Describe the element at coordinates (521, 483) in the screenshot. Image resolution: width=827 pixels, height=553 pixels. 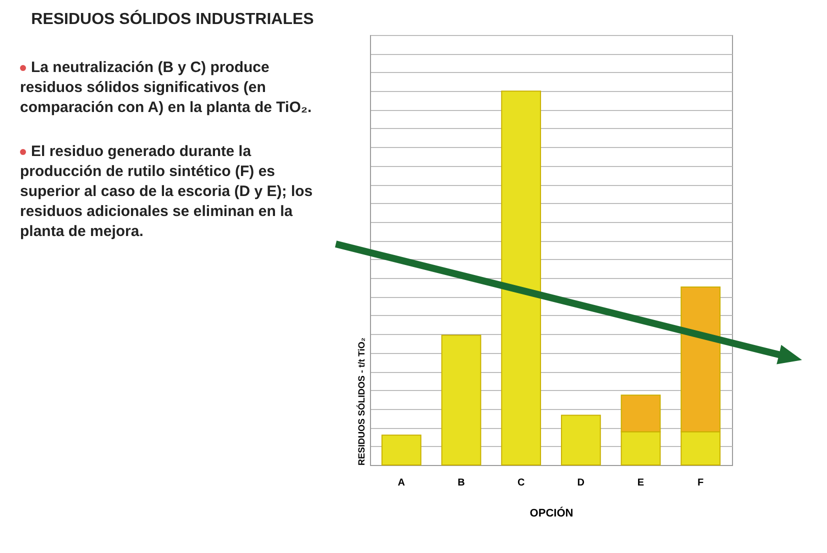
I see `x-tick-label: C` at that location.